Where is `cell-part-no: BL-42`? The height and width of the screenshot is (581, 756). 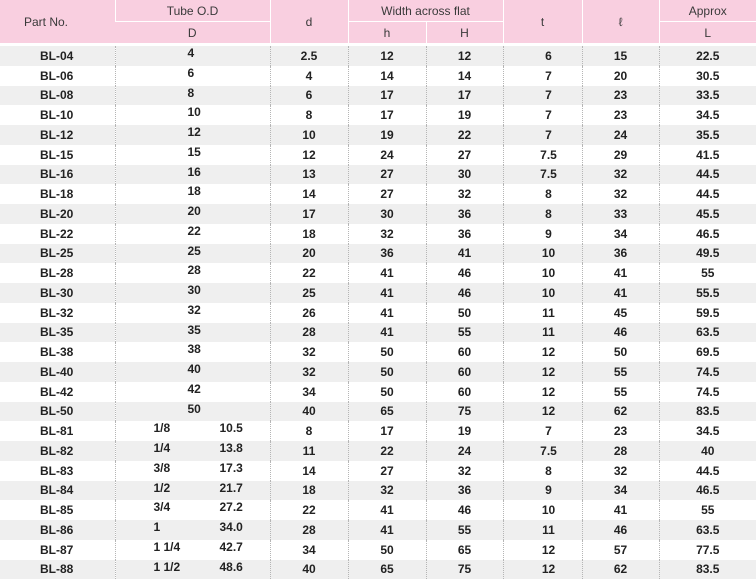
cell-part-no: BL-42 is located at coordinates (57, 391).